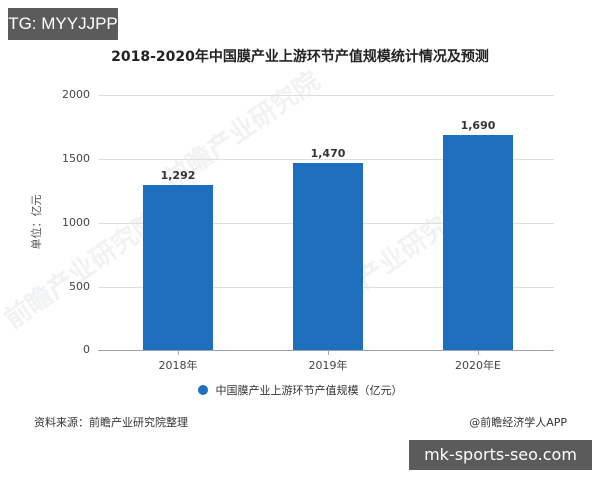  Describe the element at coordinates (63, 24) in the screenshot. I see `overlay-tag: TG: MYYJJPP` at that location.